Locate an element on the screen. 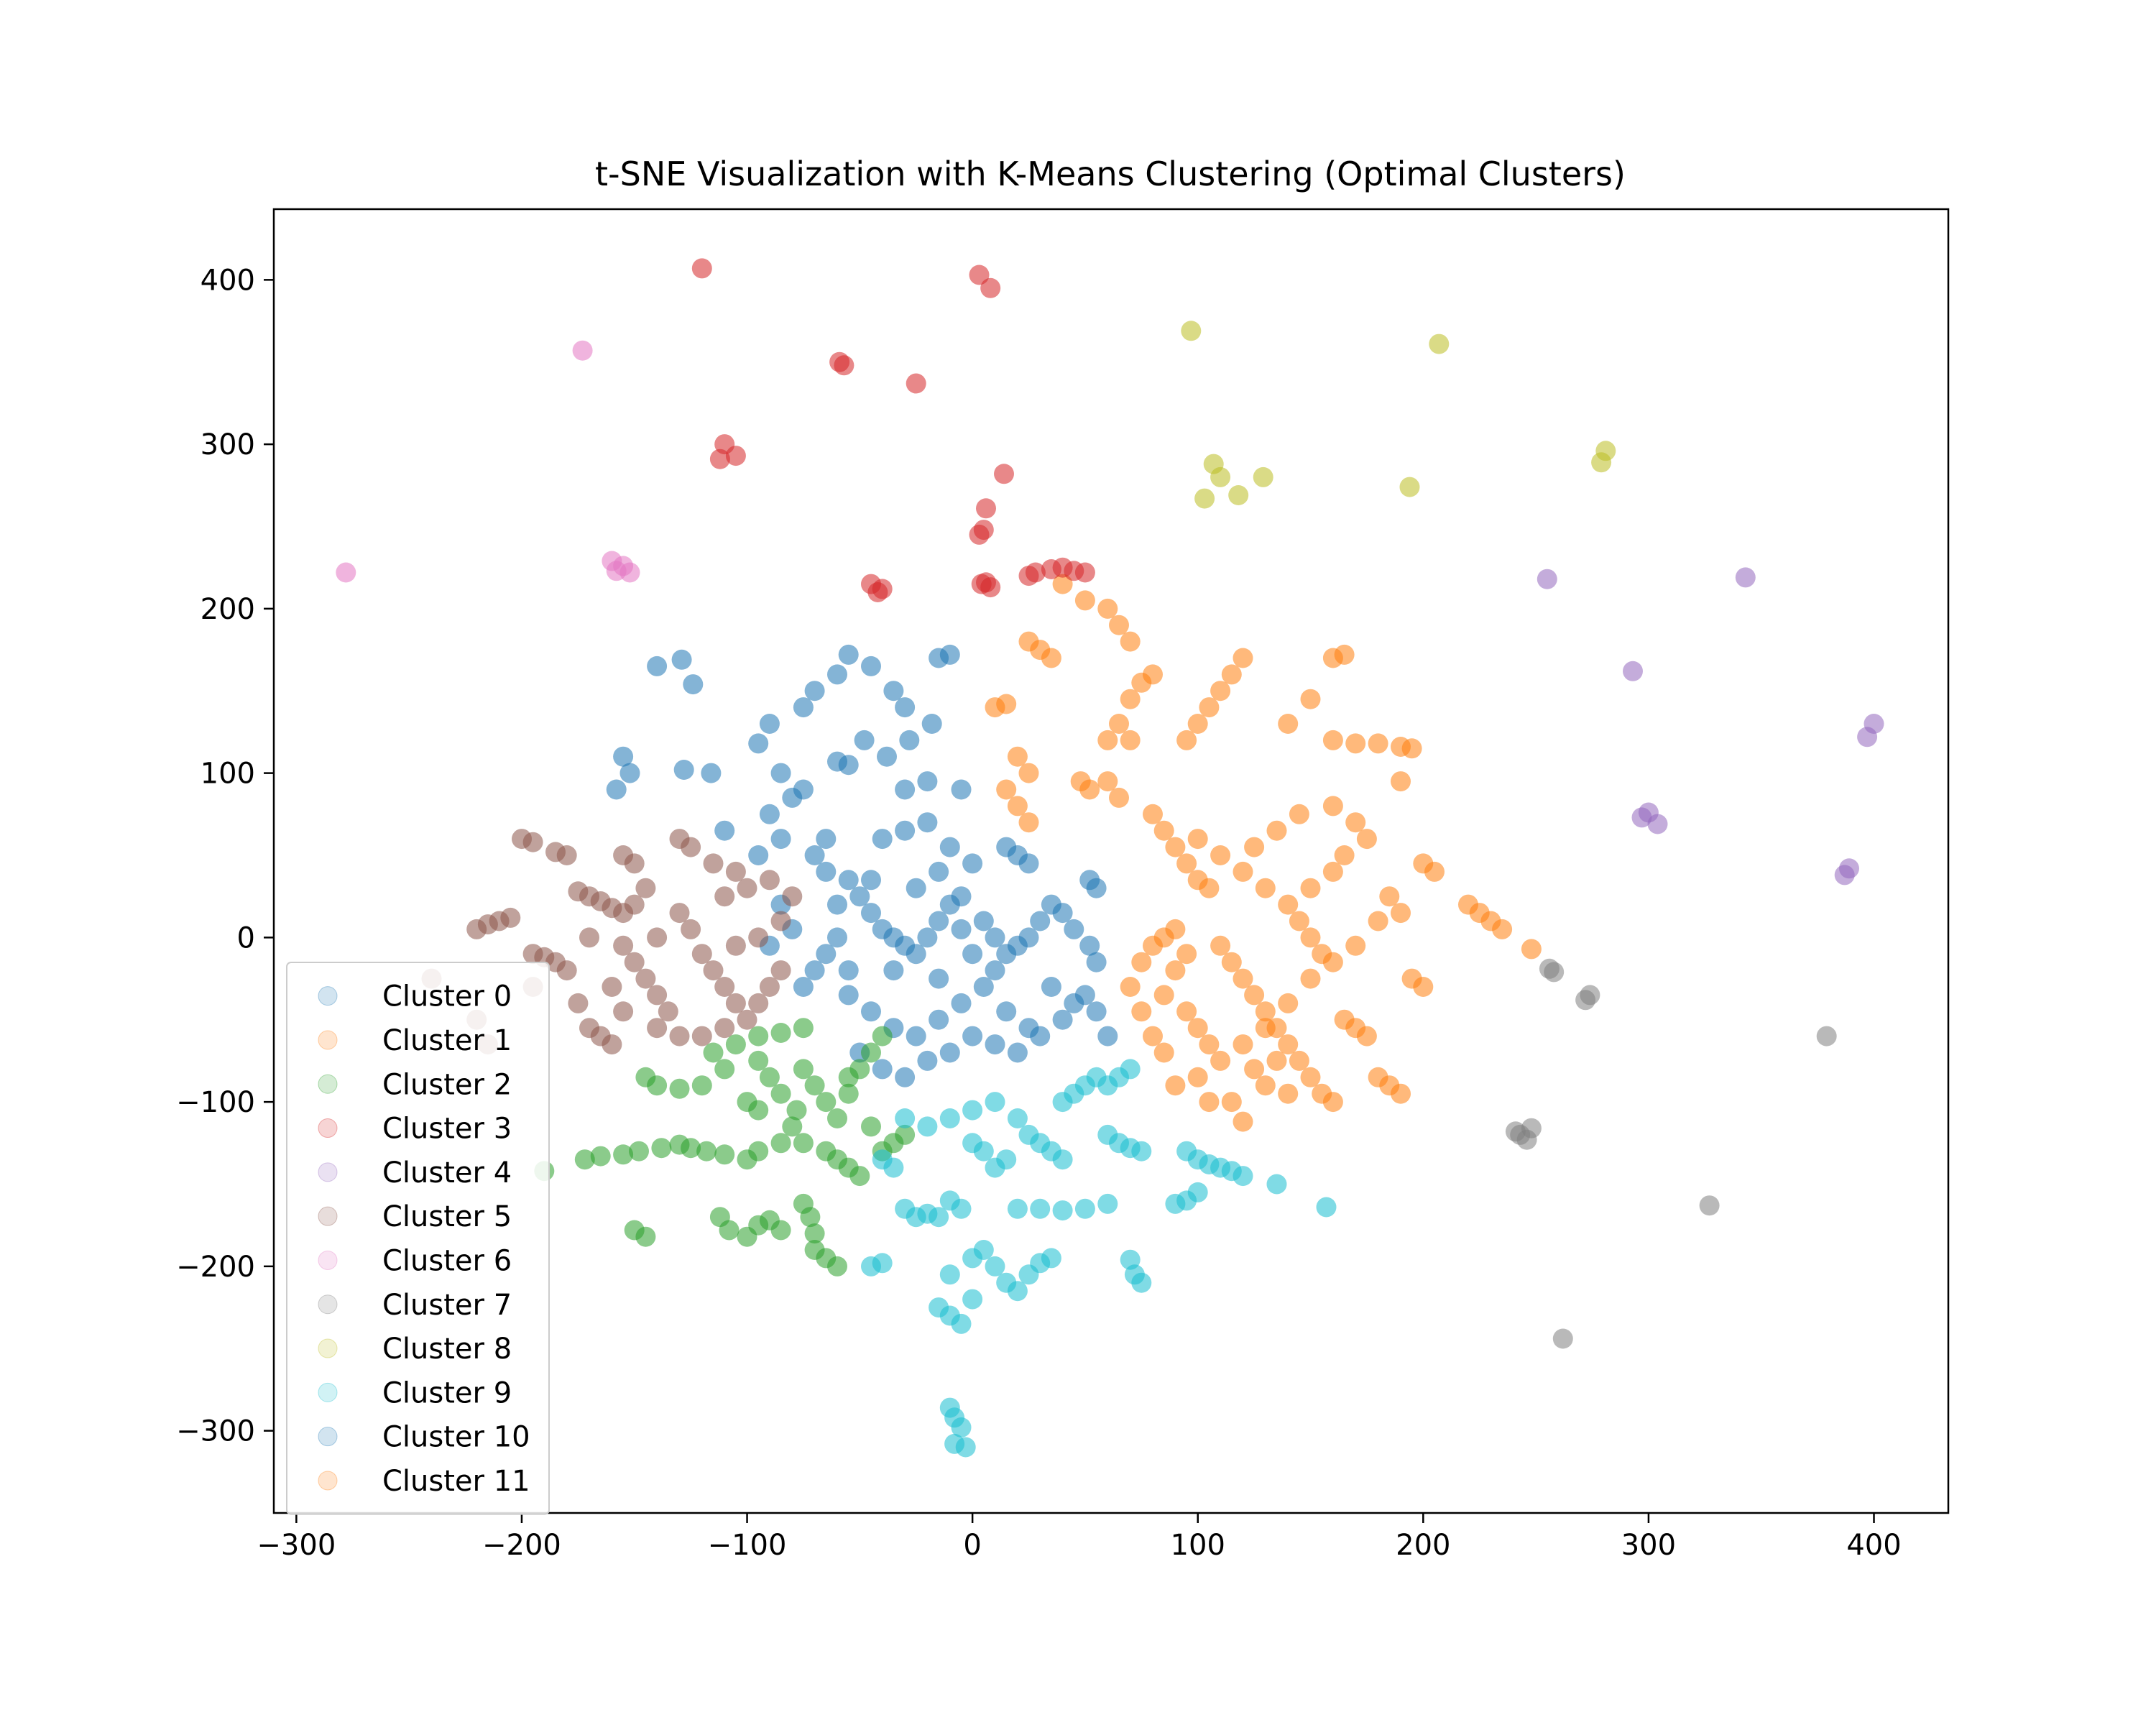 This screenshot has width=2156, height=1725. legend-label: Cluster 7 is located at coordinates (447, 1305).